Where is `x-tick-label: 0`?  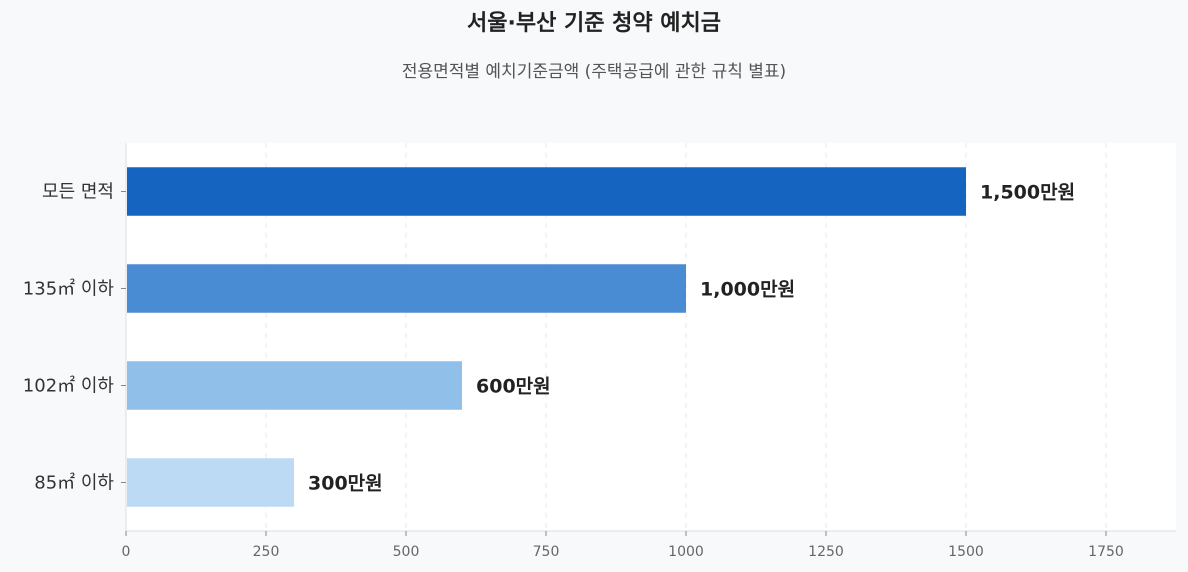
x-tick-label: 0 is located at coordinates (126, 552).